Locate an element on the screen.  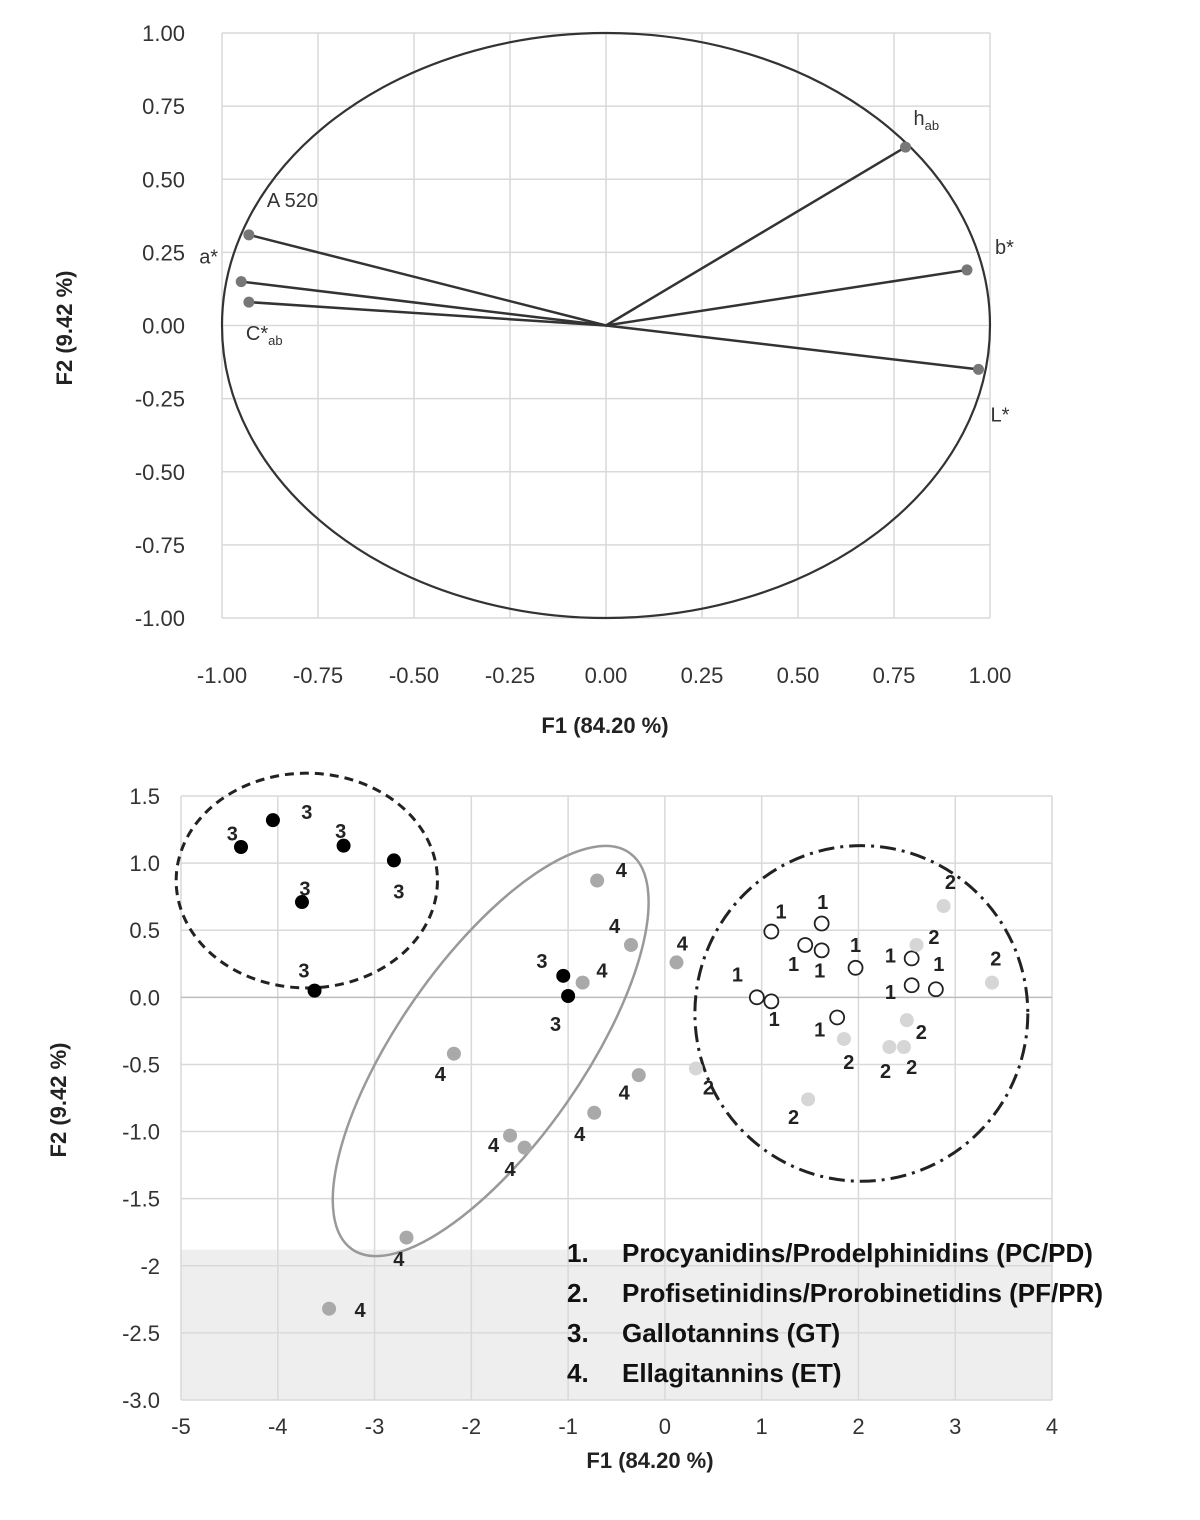
vector-label-5: L* is located at coordinates (999, 415).